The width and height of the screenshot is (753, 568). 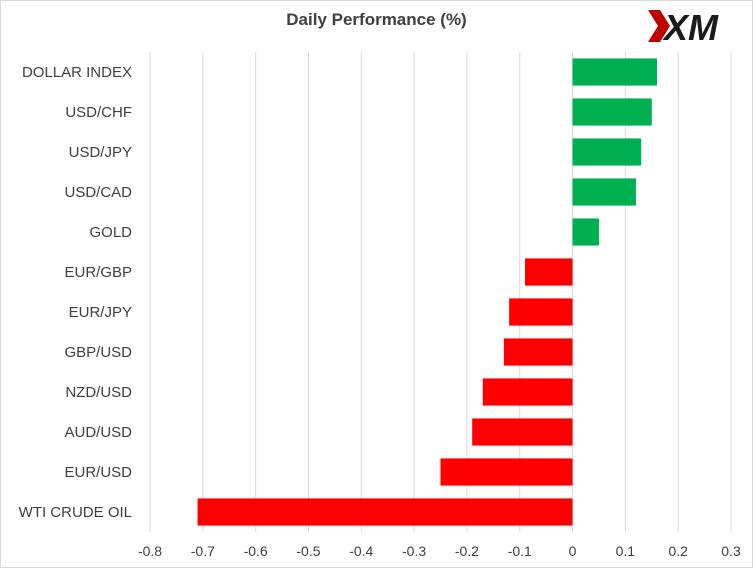 What do you see at coordinates (585, 232) in the screenshot?
I see `bar-gold` at bounding box center [585, 232].